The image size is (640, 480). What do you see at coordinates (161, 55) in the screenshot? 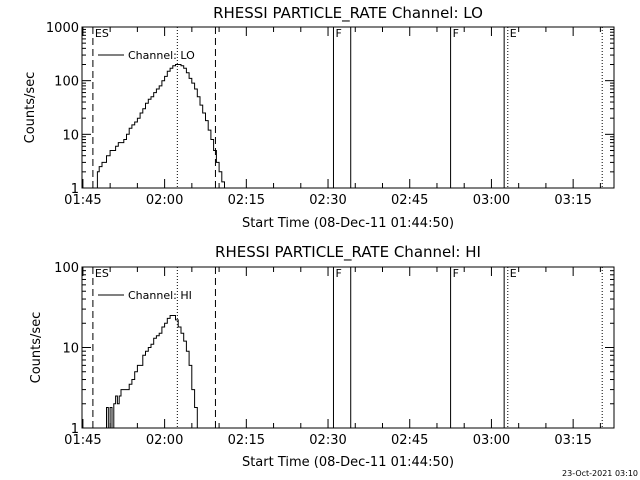
I see `legend-entry: Channel: LO` at bounding box center [161, 55].